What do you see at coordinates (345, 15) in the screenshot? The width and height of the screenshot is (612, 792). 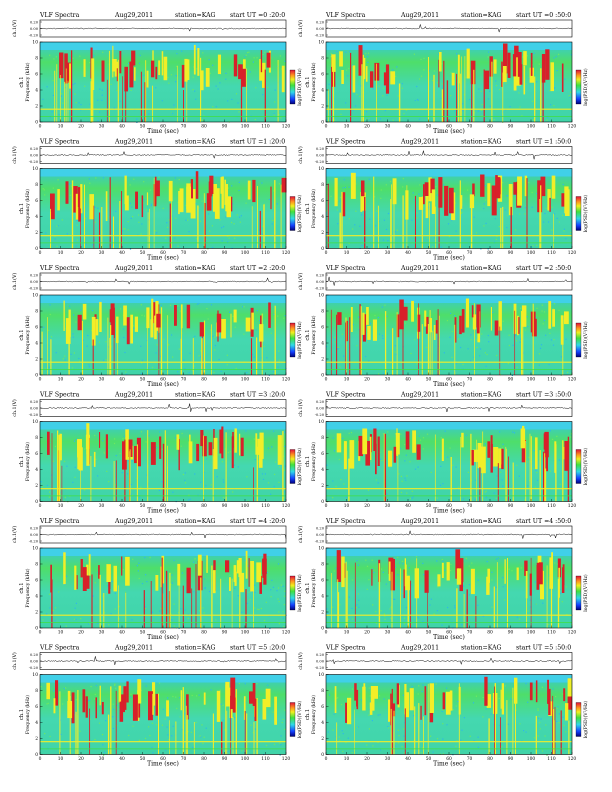 I see `panel-title: VLF Spectra` at bounding box center [345, 15].